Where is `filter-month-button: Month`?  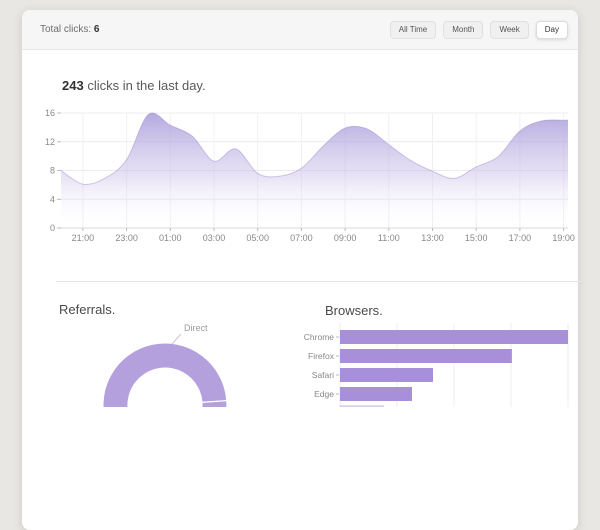
filter-month-button: Month is located at coordinates (463, 29).